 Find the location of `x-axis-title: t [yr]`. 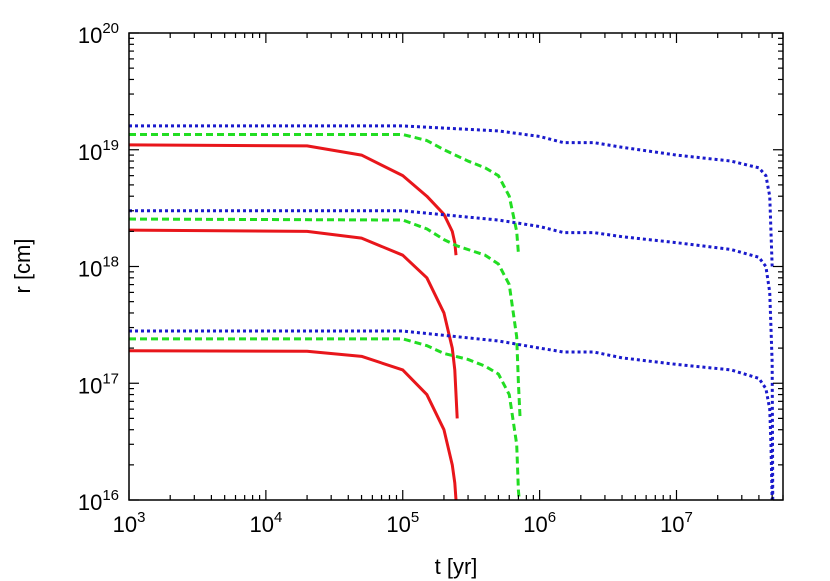

x-axis-title: t [yr] is located at coordinates (456, 566).